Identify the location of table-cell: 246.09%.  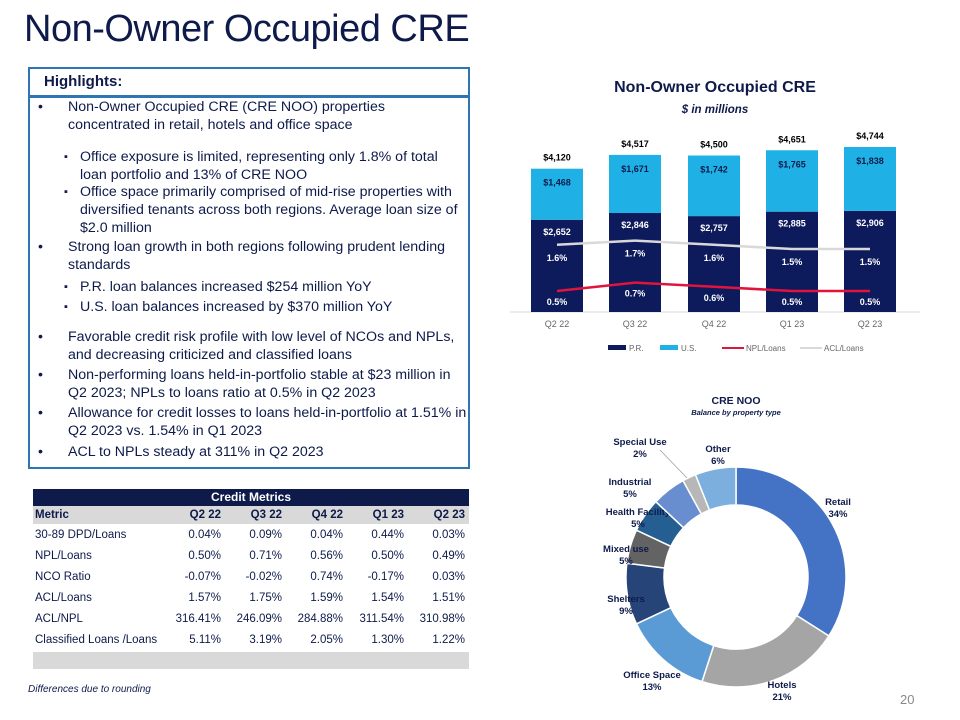
(259, 618).